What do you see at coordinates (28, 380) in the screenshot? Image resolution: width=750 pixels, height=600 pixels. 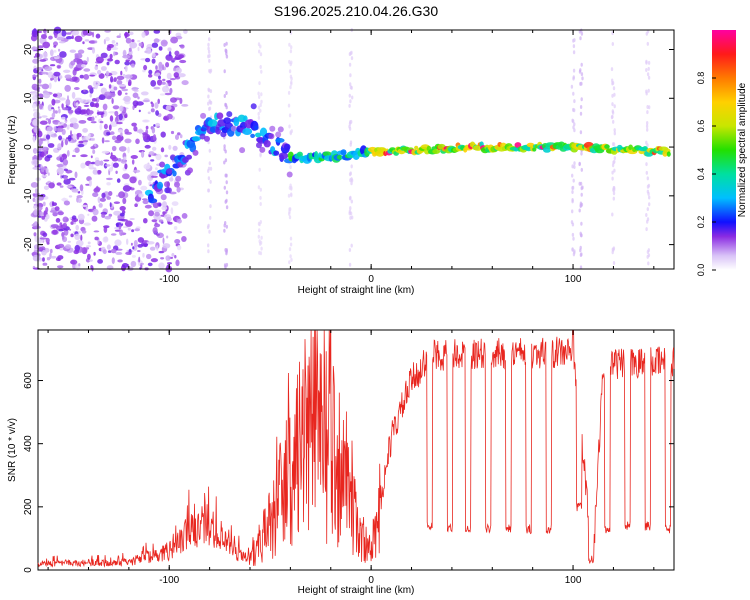 I see `y-tick-label: 600` at bounding box center [28, 380].